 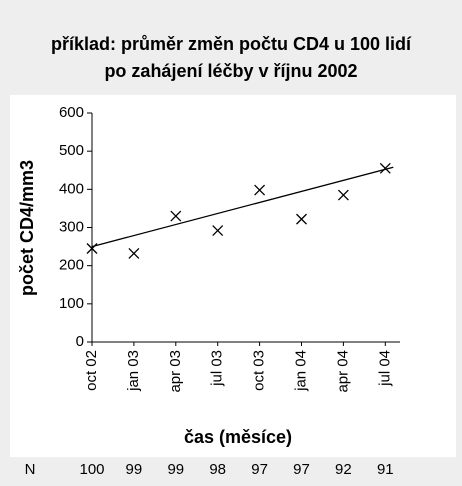 What do you see at coordinates (71, 112) in the screenshot?
I see `y-tick-label: 600` at bounding box center [71, 112].